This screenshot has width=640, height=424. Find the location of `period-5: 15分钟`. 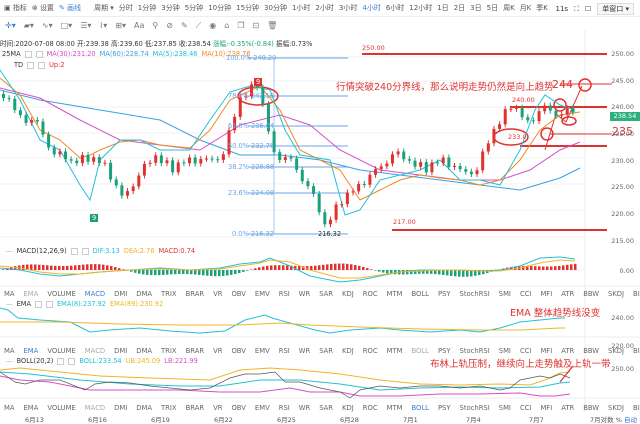

period-5: 15分钟 is located at coordinates (248, 8).